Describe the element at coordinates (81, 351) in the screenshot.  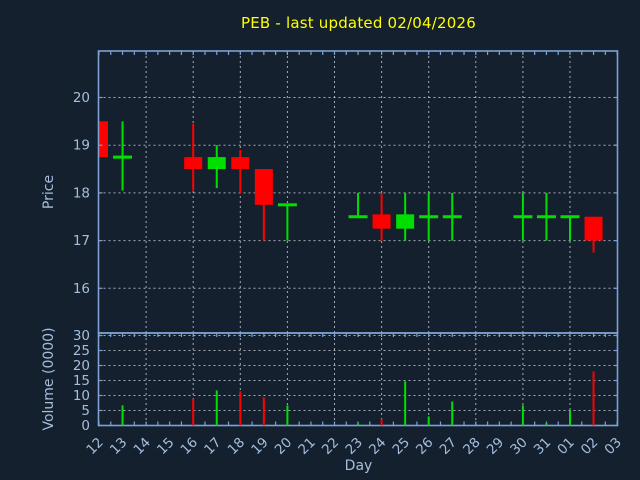
I see `volume-tick-label-25: 25` at that location.